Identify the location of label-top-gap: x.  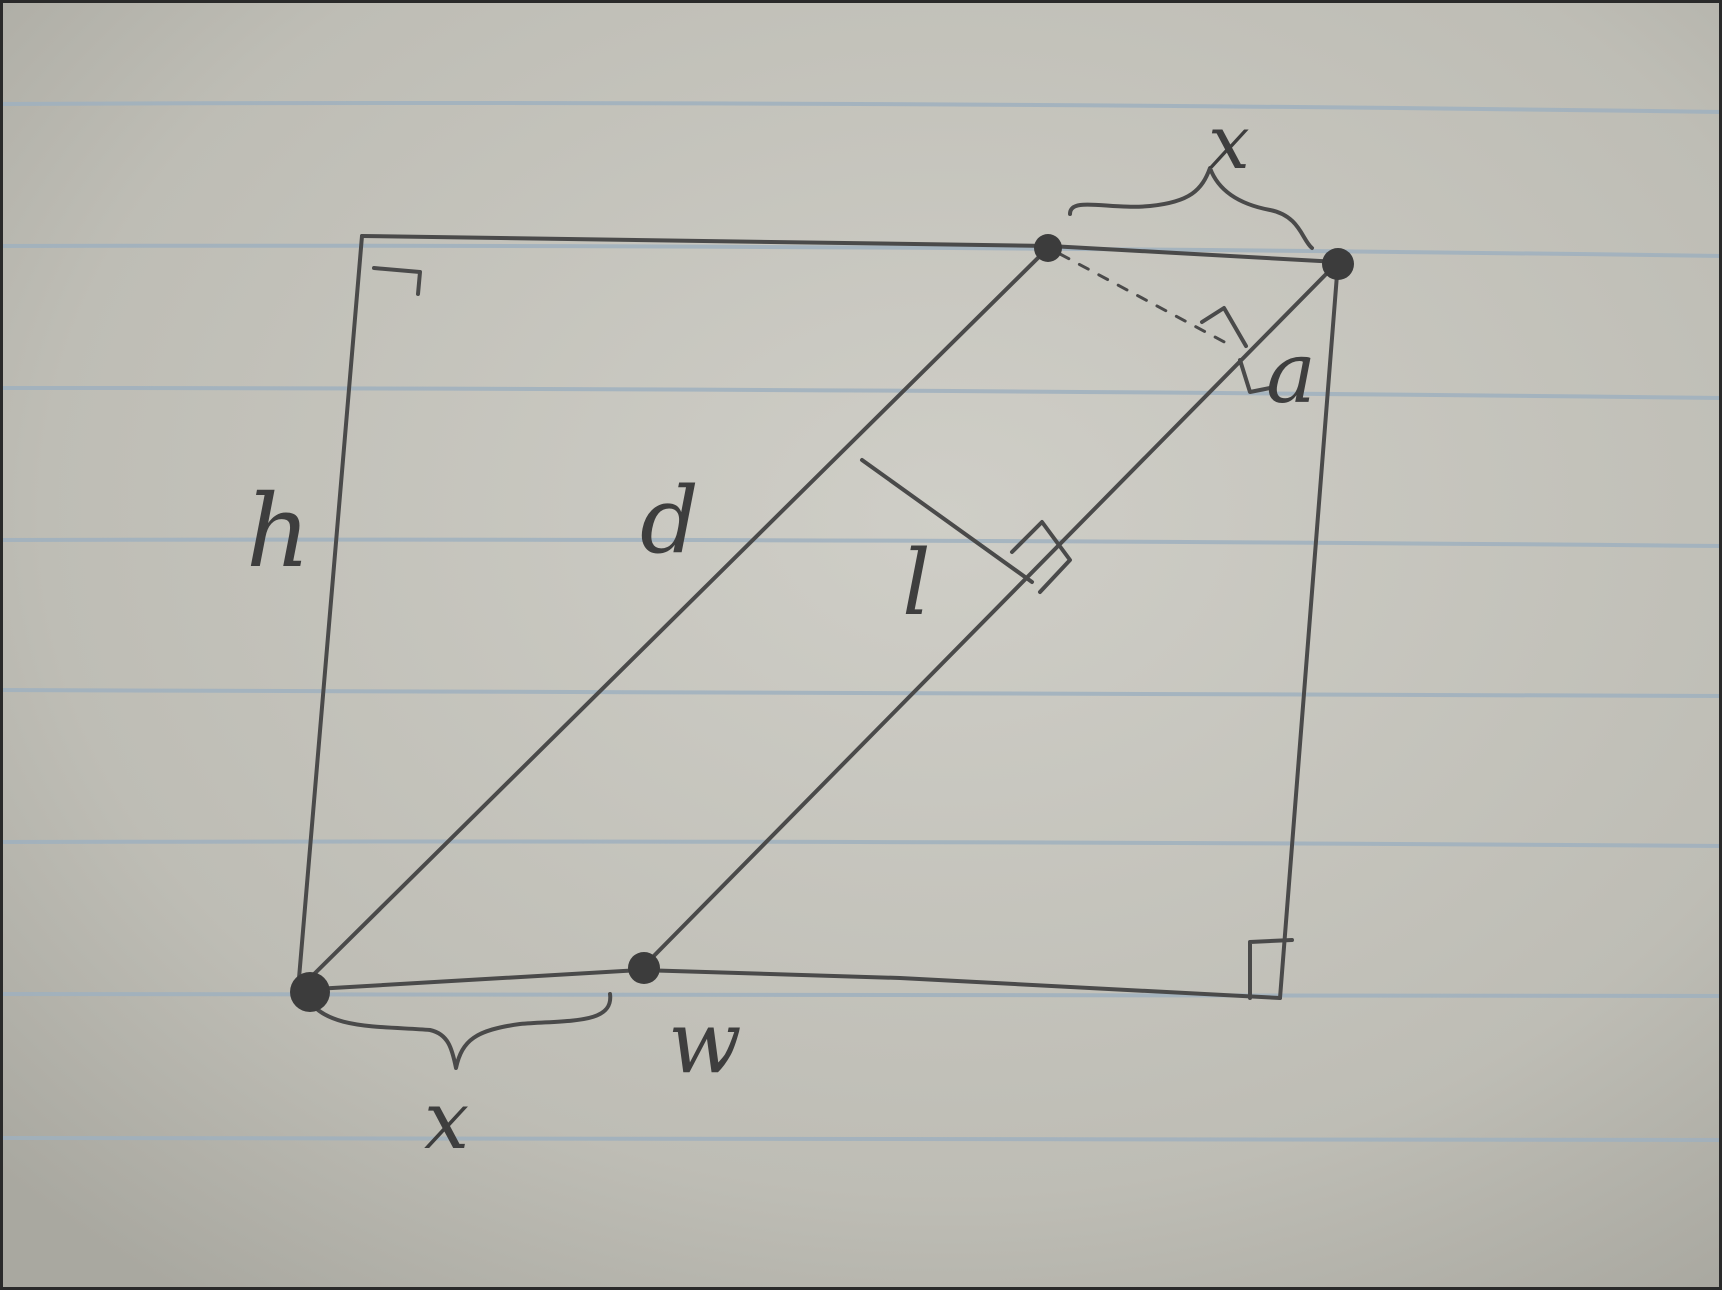
(1229, 143).